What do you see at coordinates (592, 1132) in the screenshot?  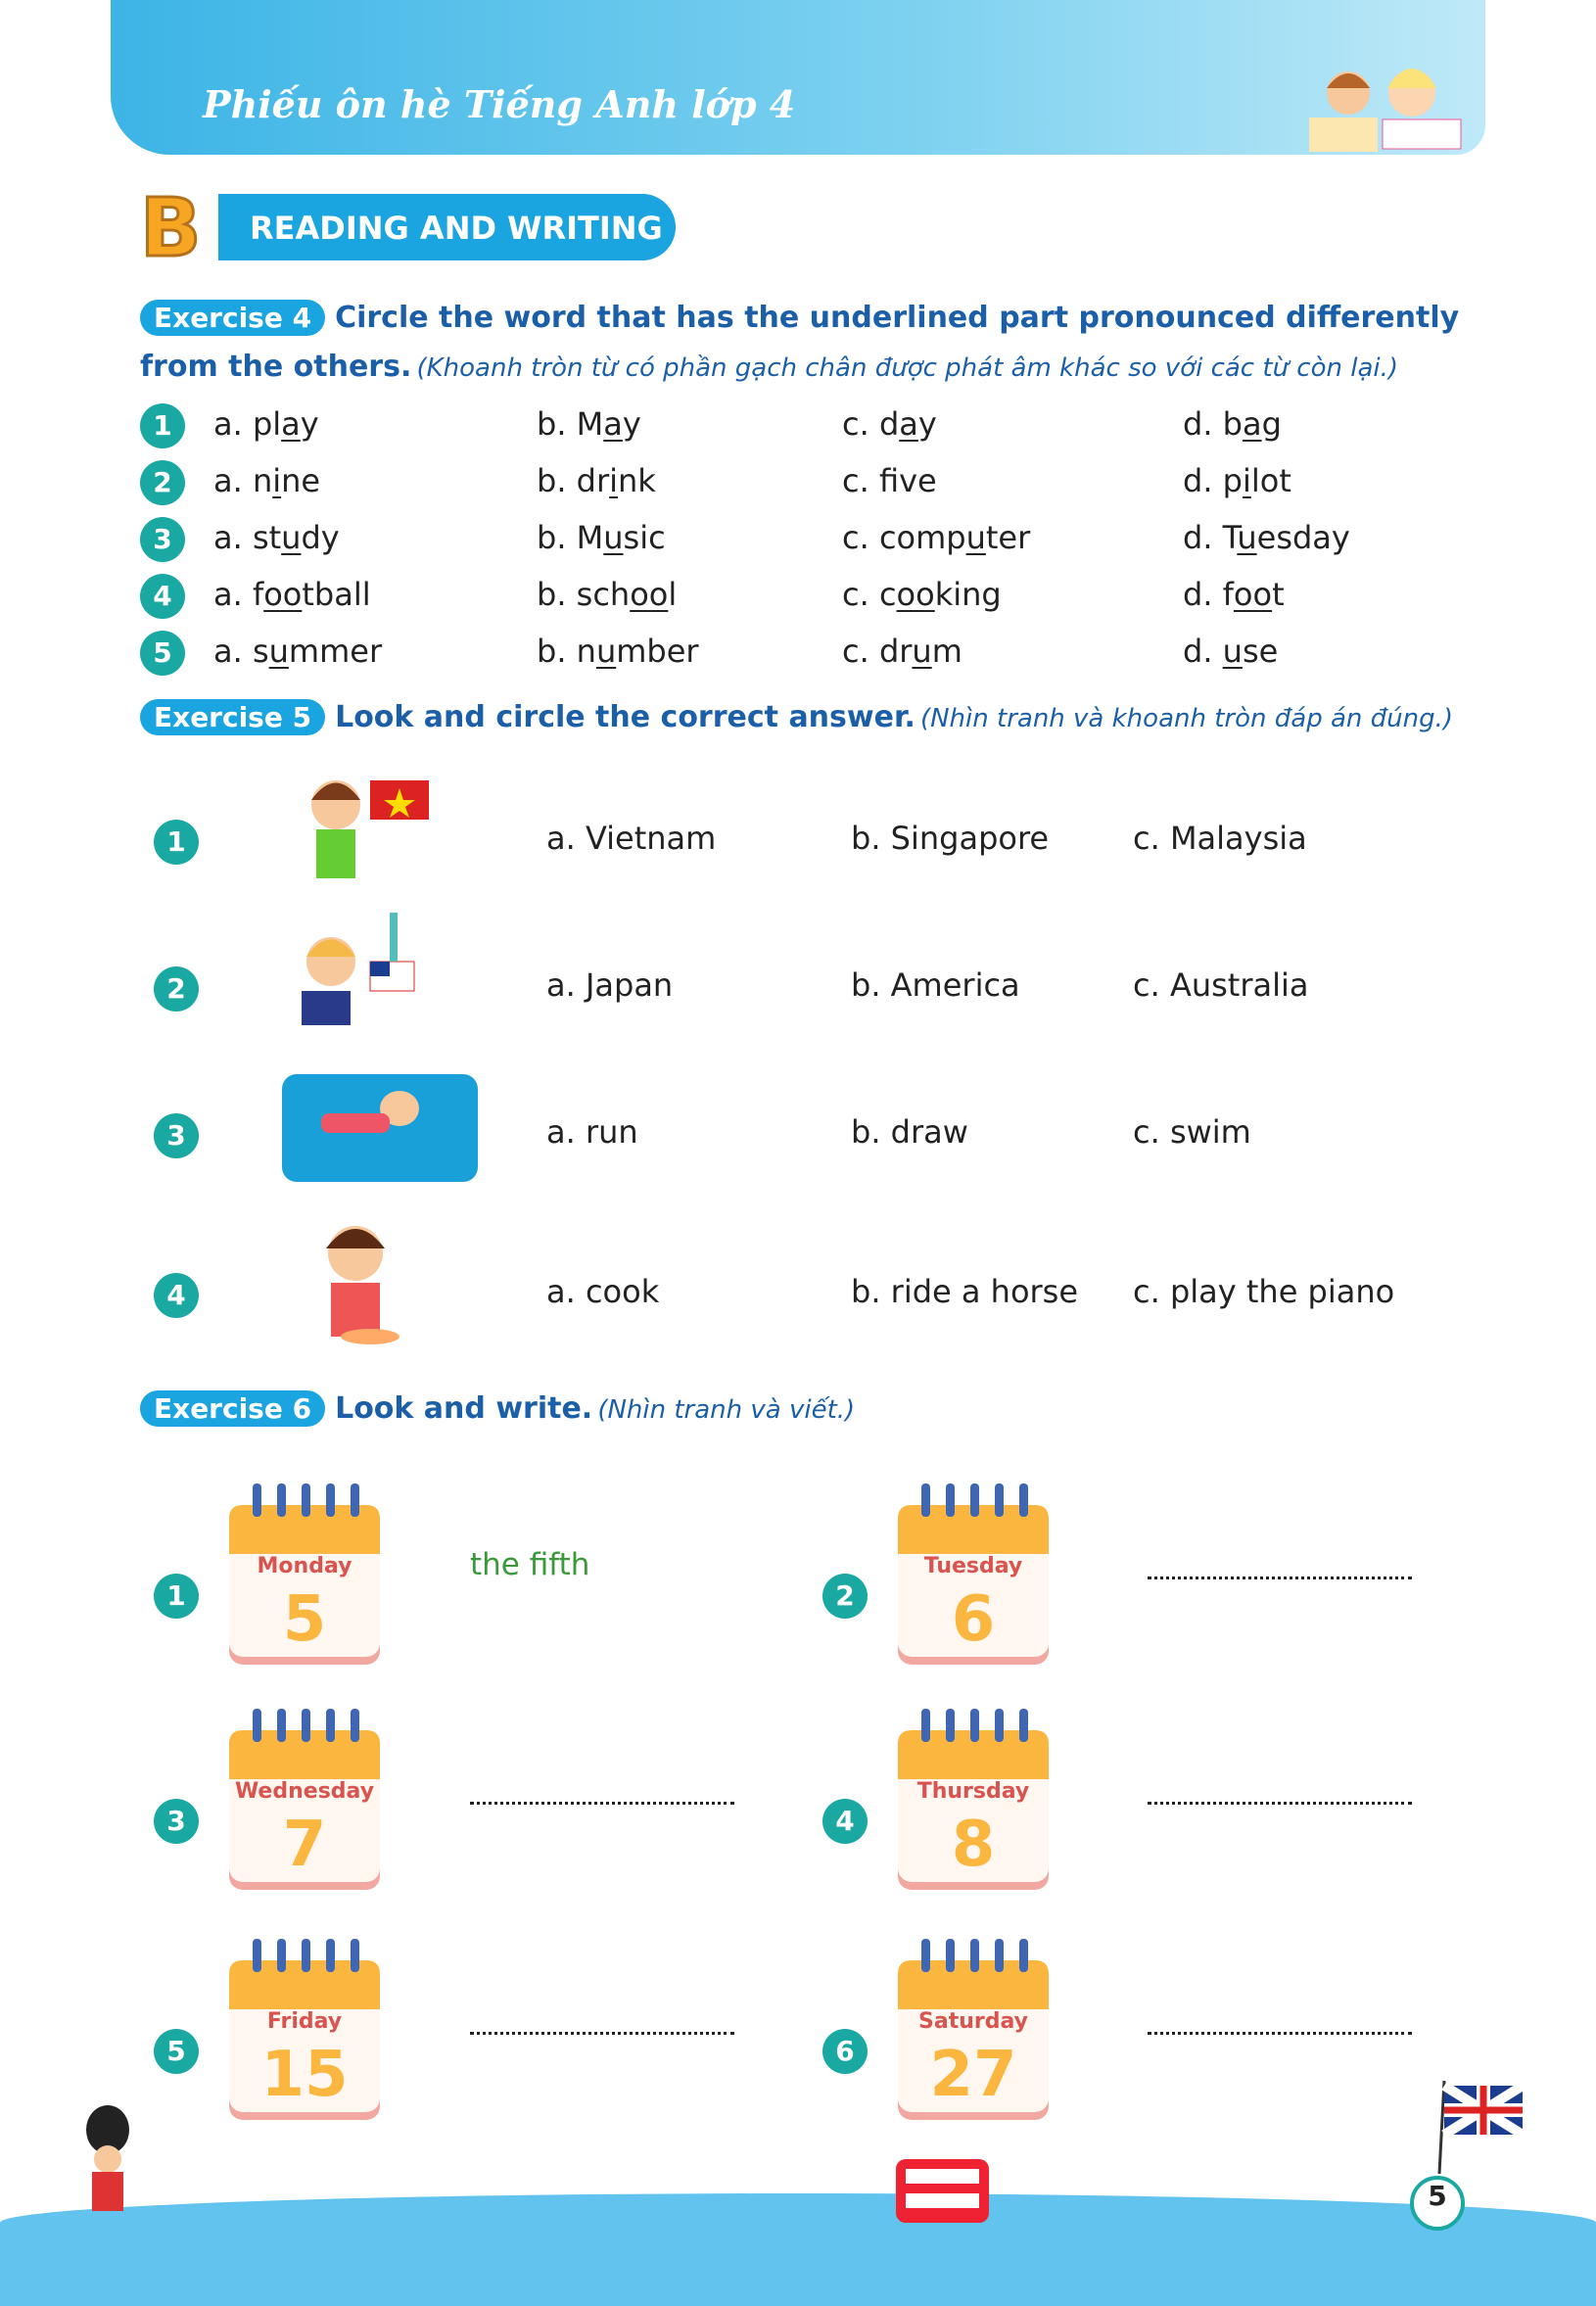 I see `answer-option: a. run` at bounding box center [592, 1132].